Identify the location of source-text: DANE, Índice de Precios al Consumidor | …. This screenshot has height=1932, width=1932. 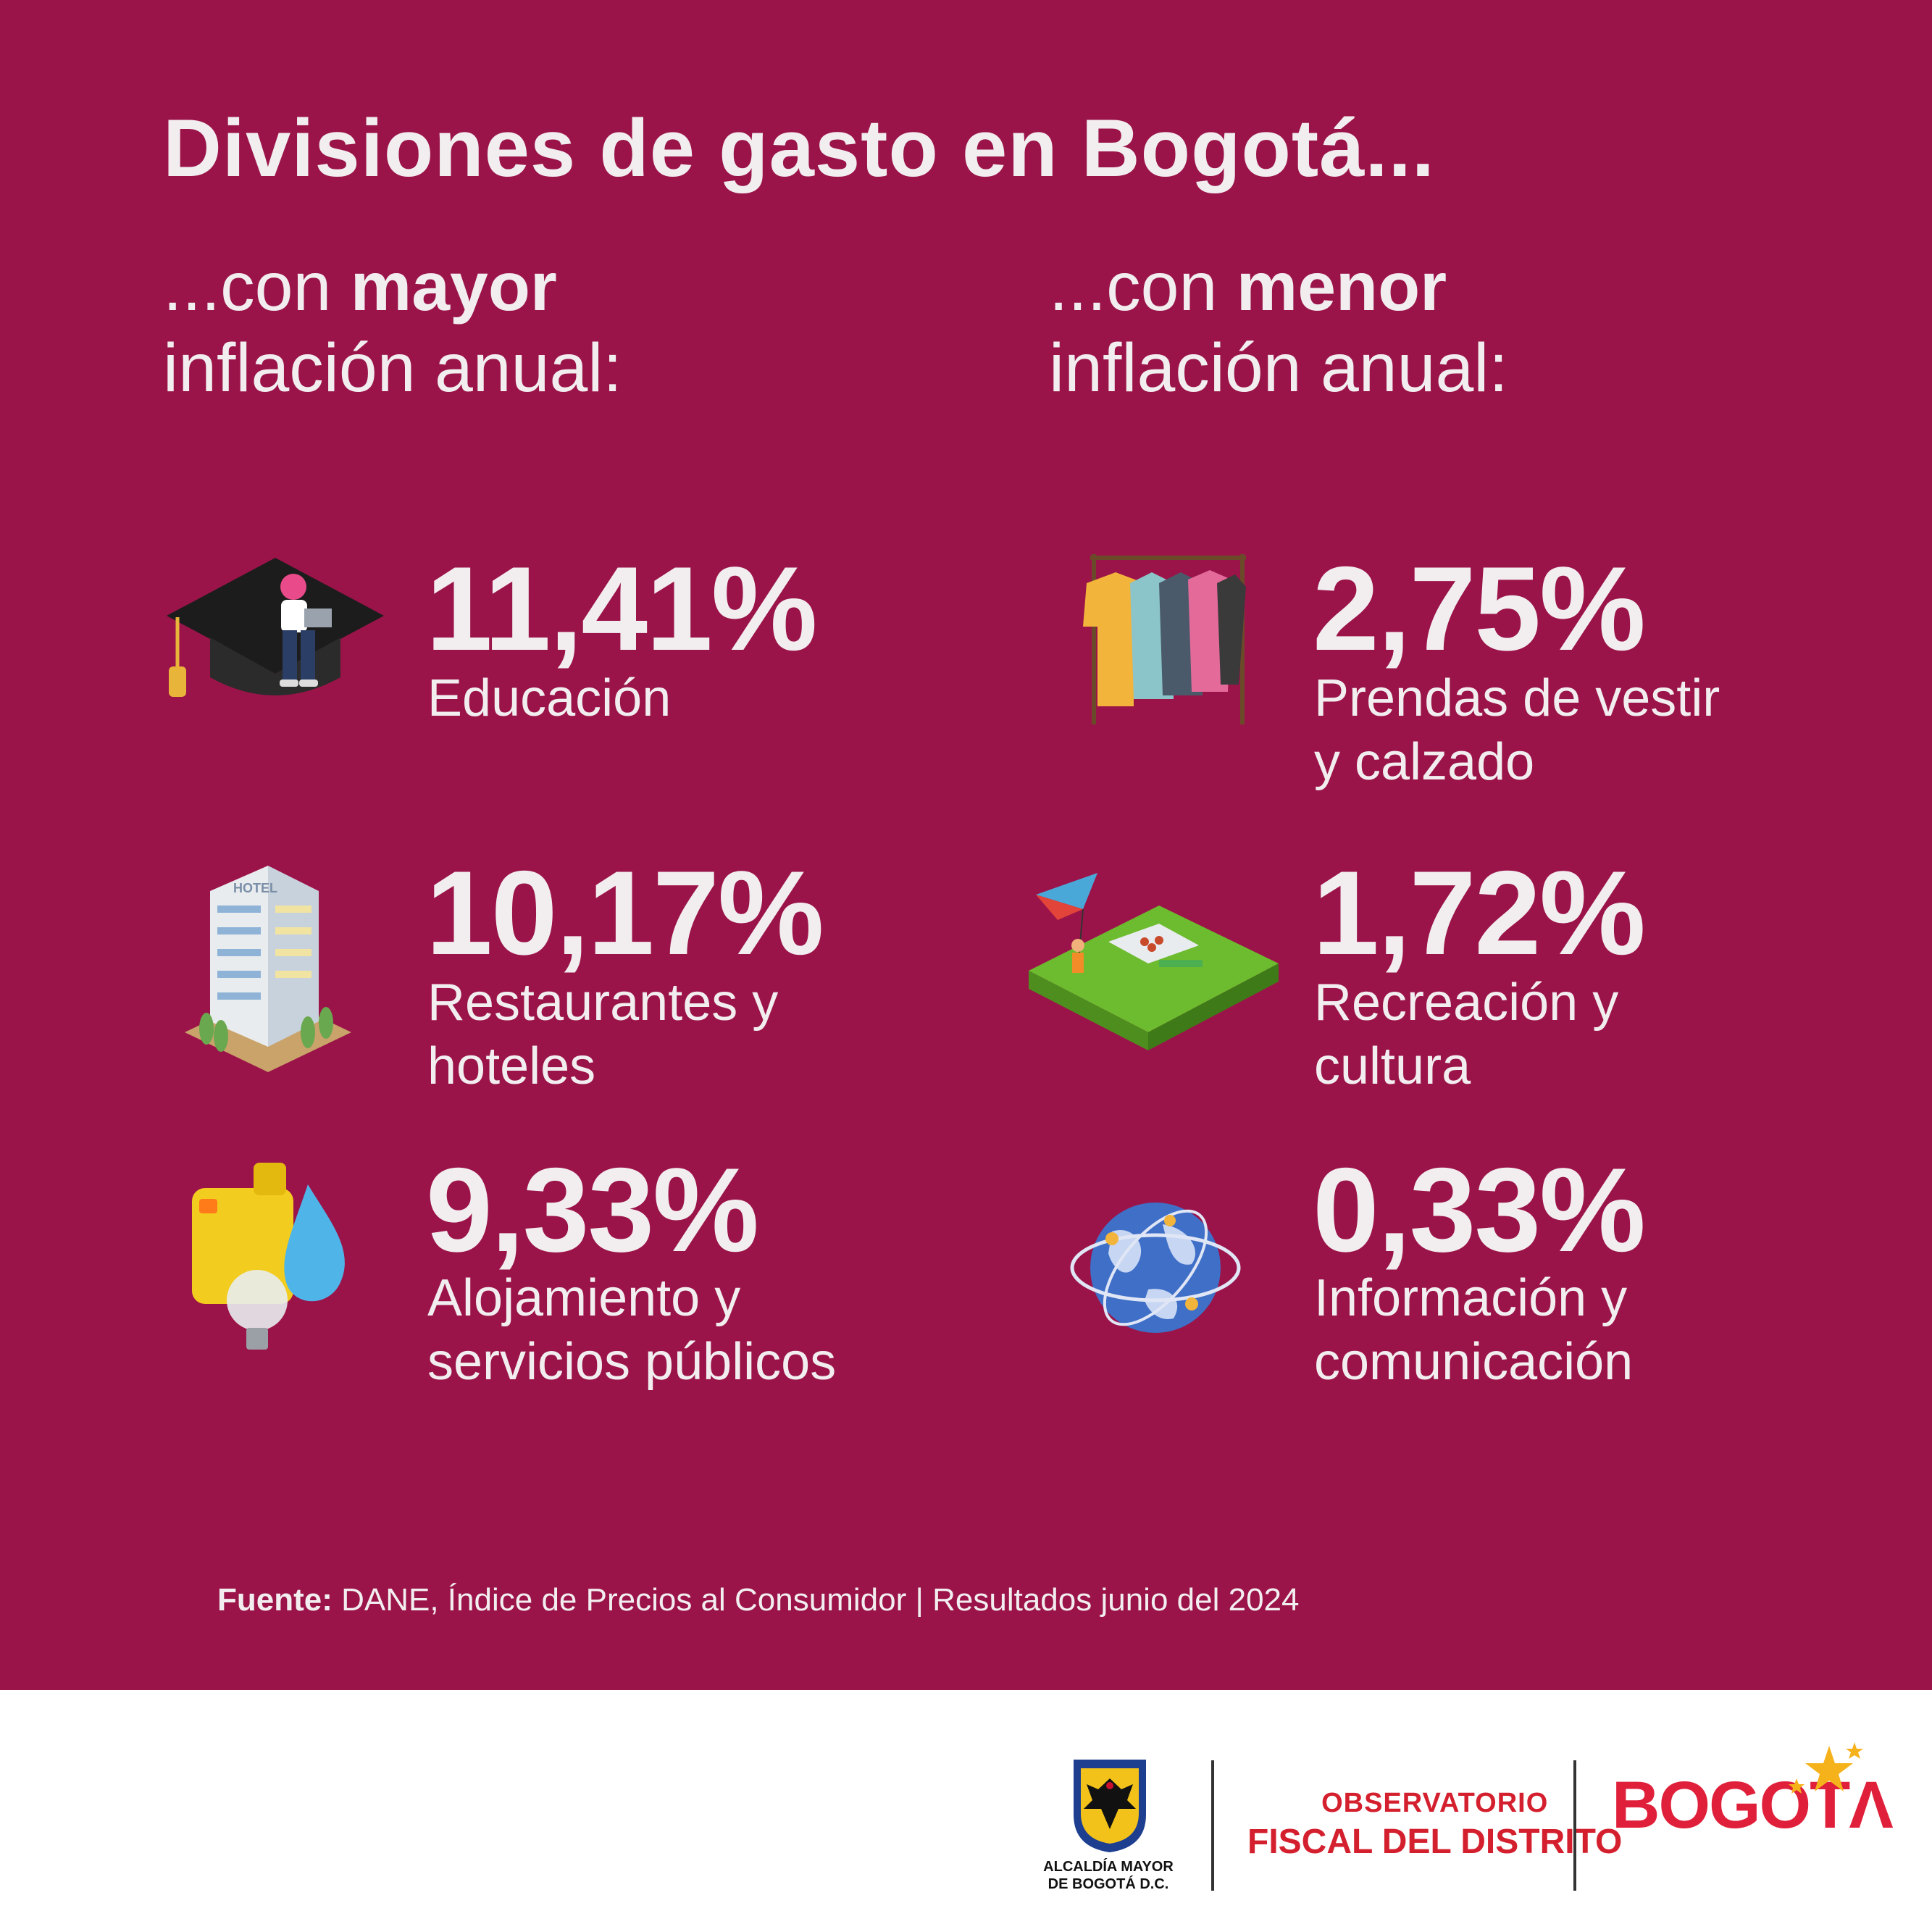
(816, 1600).